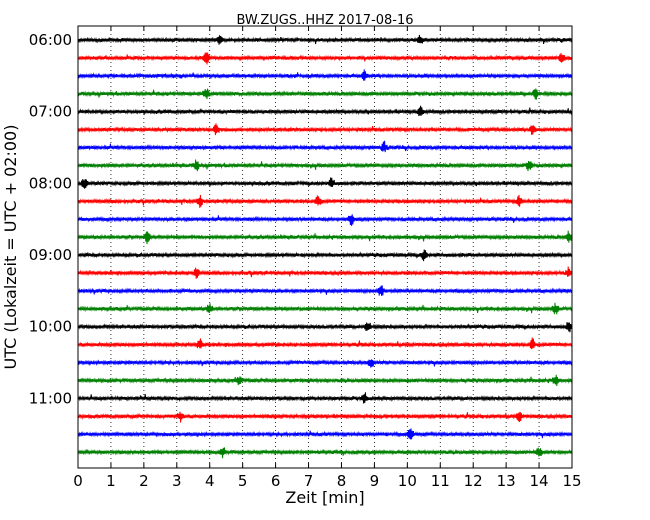  What do you see at coordinates (243, 481) in the screenshot?
I see `x-tick-label: 5` at bounding box center [243, 481].